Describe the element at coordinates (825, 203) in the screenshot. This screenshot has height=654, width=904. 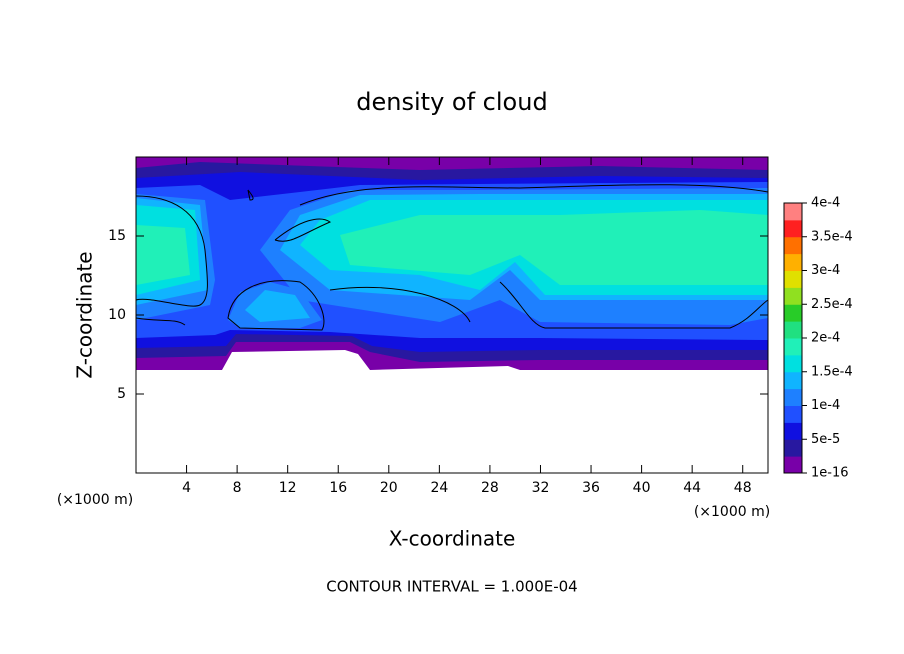
I see `colorbar-tick-label: 4e-4` at that location.